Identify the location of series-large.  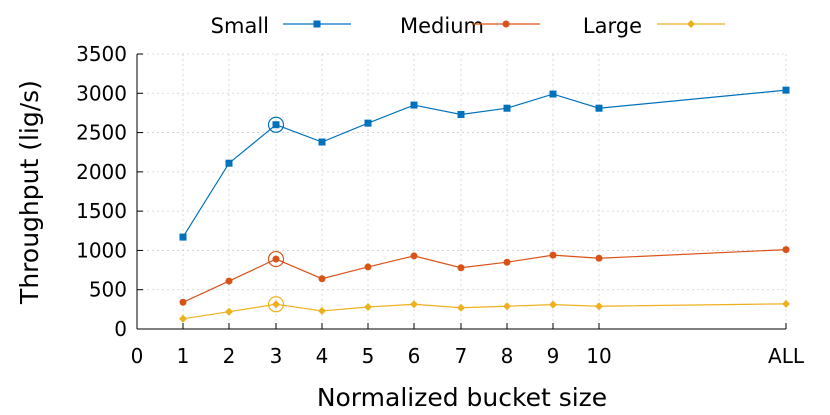
(484, 309).